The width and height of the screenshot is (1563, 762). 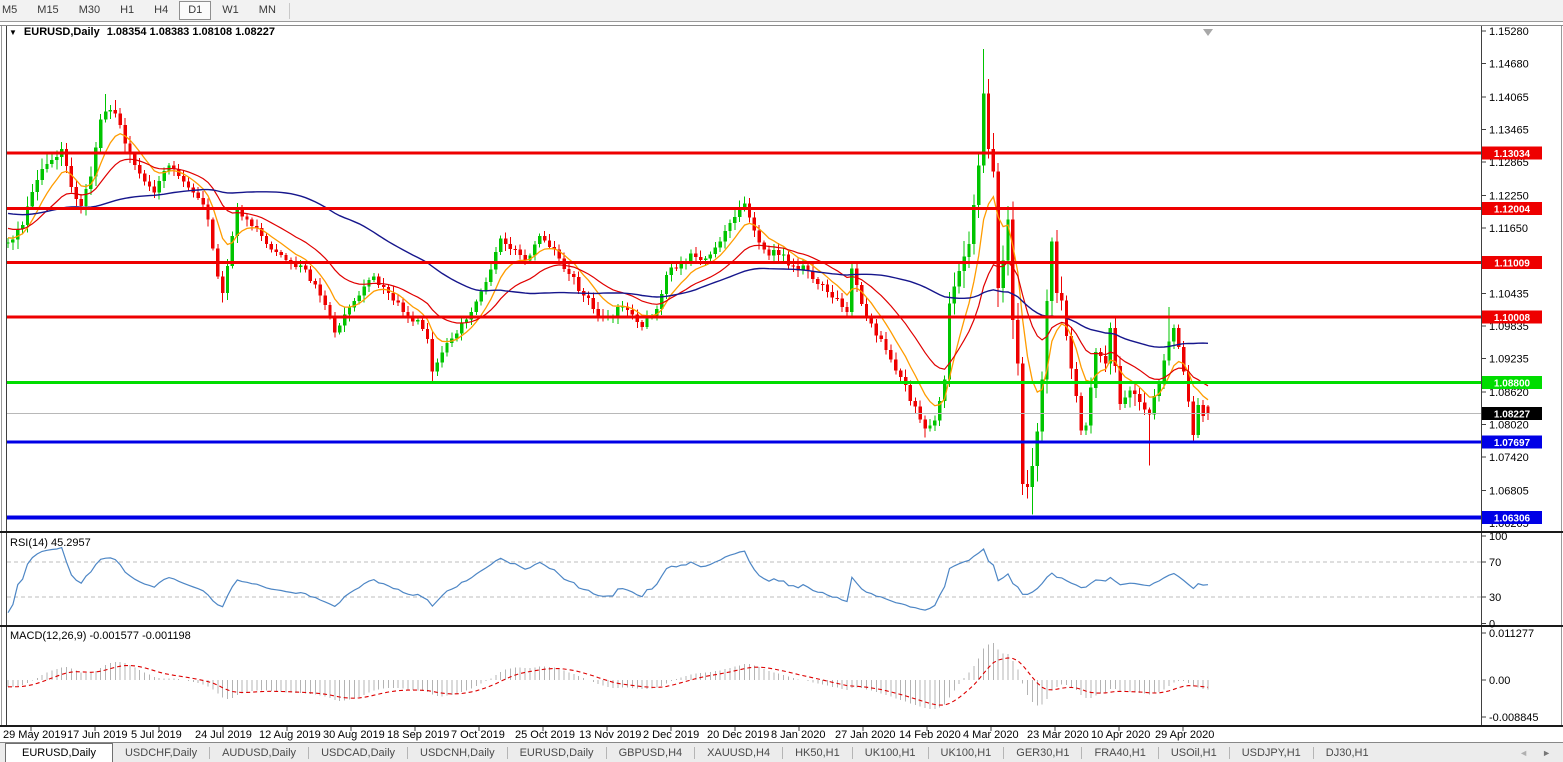 I want to click on panel-divider-main-rsi, so click(x=781, y=532).